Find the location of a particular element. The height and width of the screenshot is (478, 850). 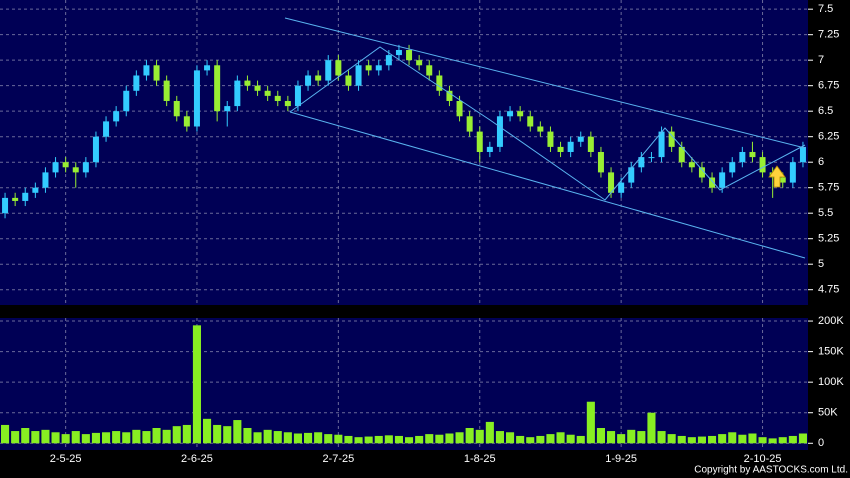

y-tick-label: 4.75 is located at coordinates (828, 290).